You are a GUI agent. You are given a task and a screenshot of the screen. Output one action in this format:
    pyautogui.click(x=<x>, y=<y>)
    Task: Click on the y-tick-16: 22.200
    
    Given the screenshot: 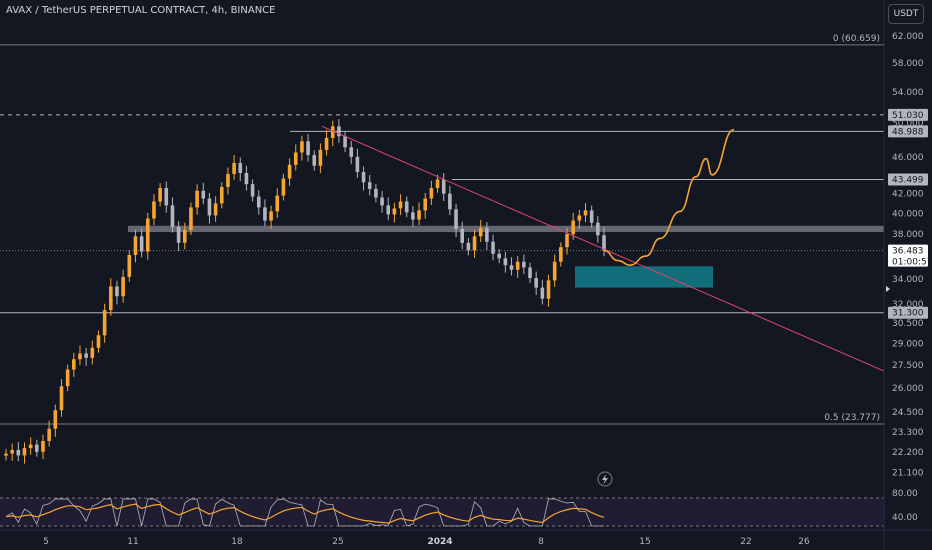 What is the action you would take?
    pyautogui.click(x=908, y=453)
    